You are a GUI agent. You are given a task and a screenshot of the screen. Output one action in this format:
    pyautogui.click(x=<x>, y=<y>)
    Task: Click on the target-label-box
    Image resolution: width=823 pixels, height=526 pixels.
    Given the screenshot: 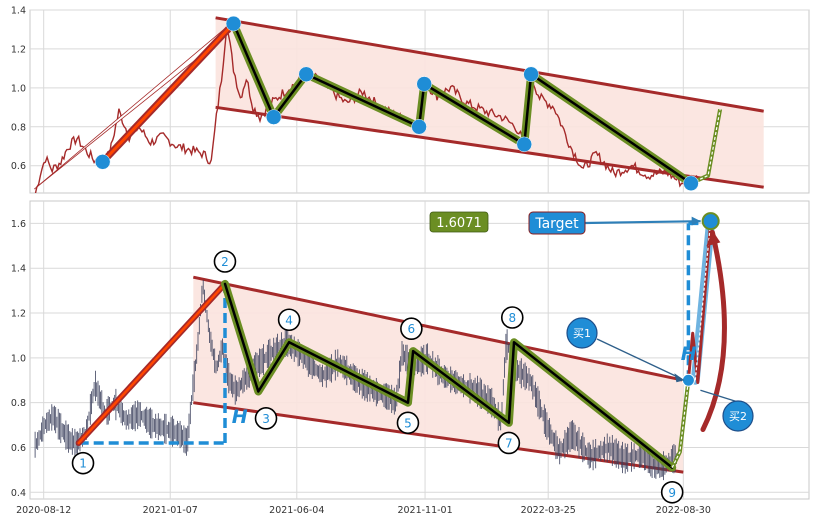 What is the action you would take?
    pyautogui.click(x=557, y=223)
    